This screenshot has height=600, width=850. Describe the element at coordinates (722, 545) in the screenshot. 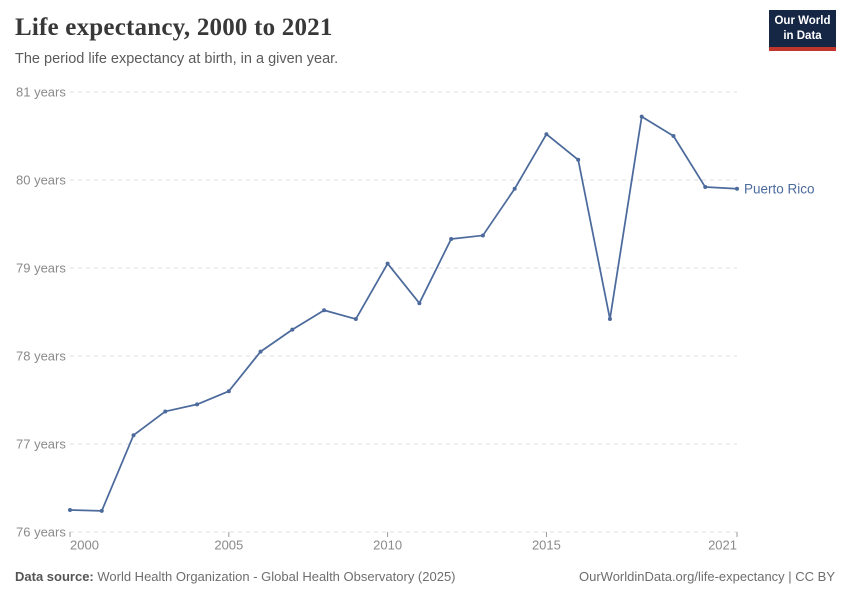

I see `x-tick-label: 2021` at that location.